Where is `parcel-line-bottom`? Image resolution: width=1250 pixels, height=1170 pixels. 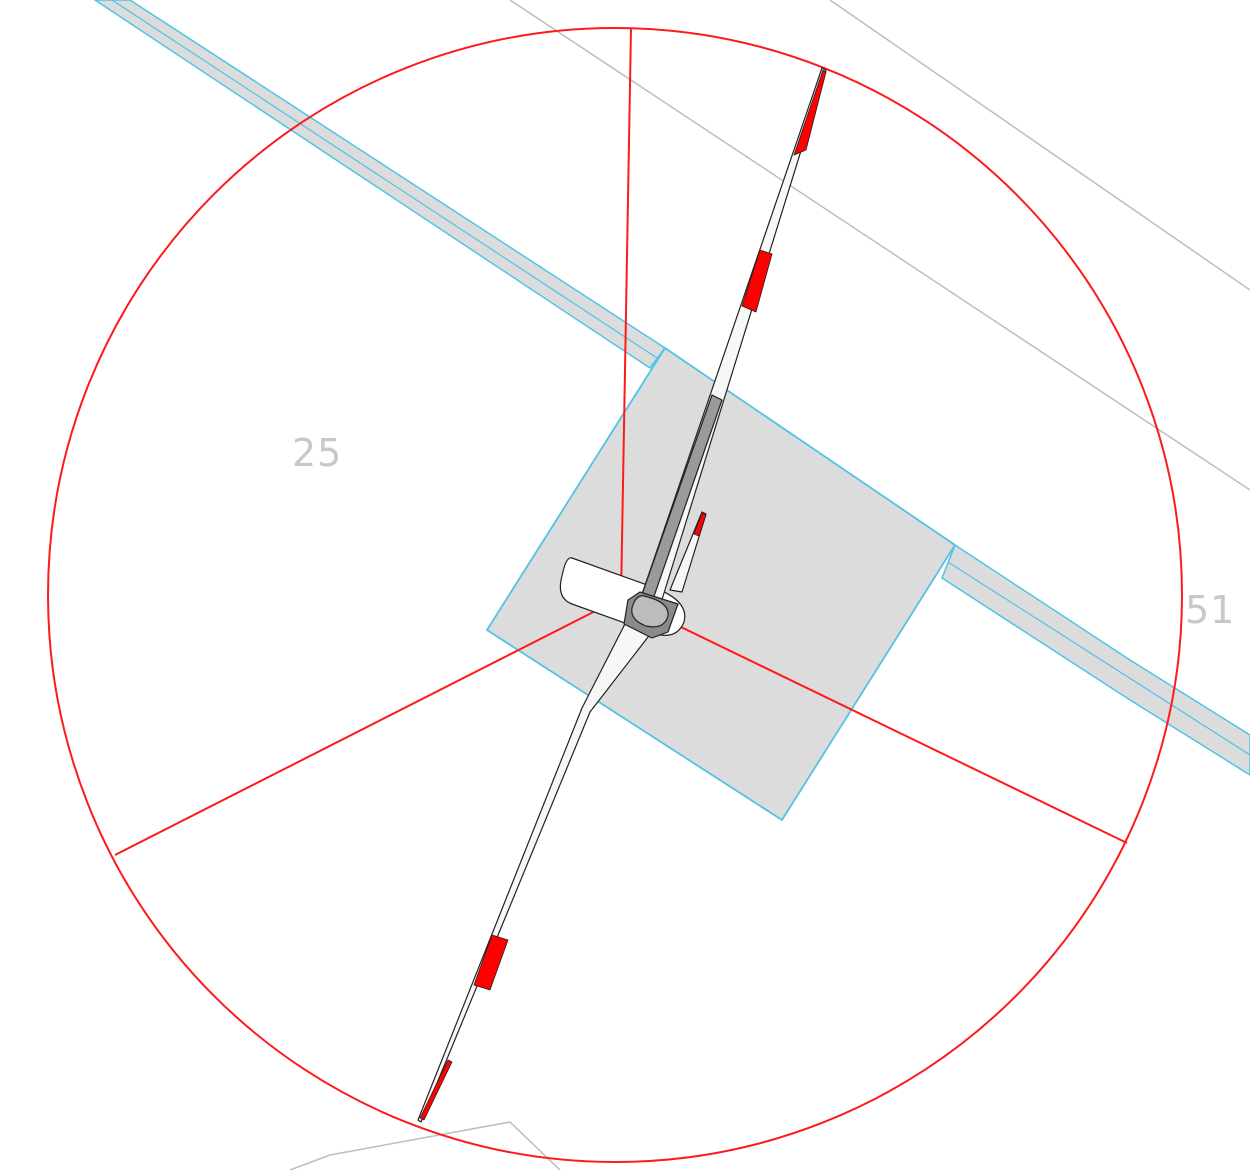
parcel-line-bottom is located at coordinates (425, 1145).